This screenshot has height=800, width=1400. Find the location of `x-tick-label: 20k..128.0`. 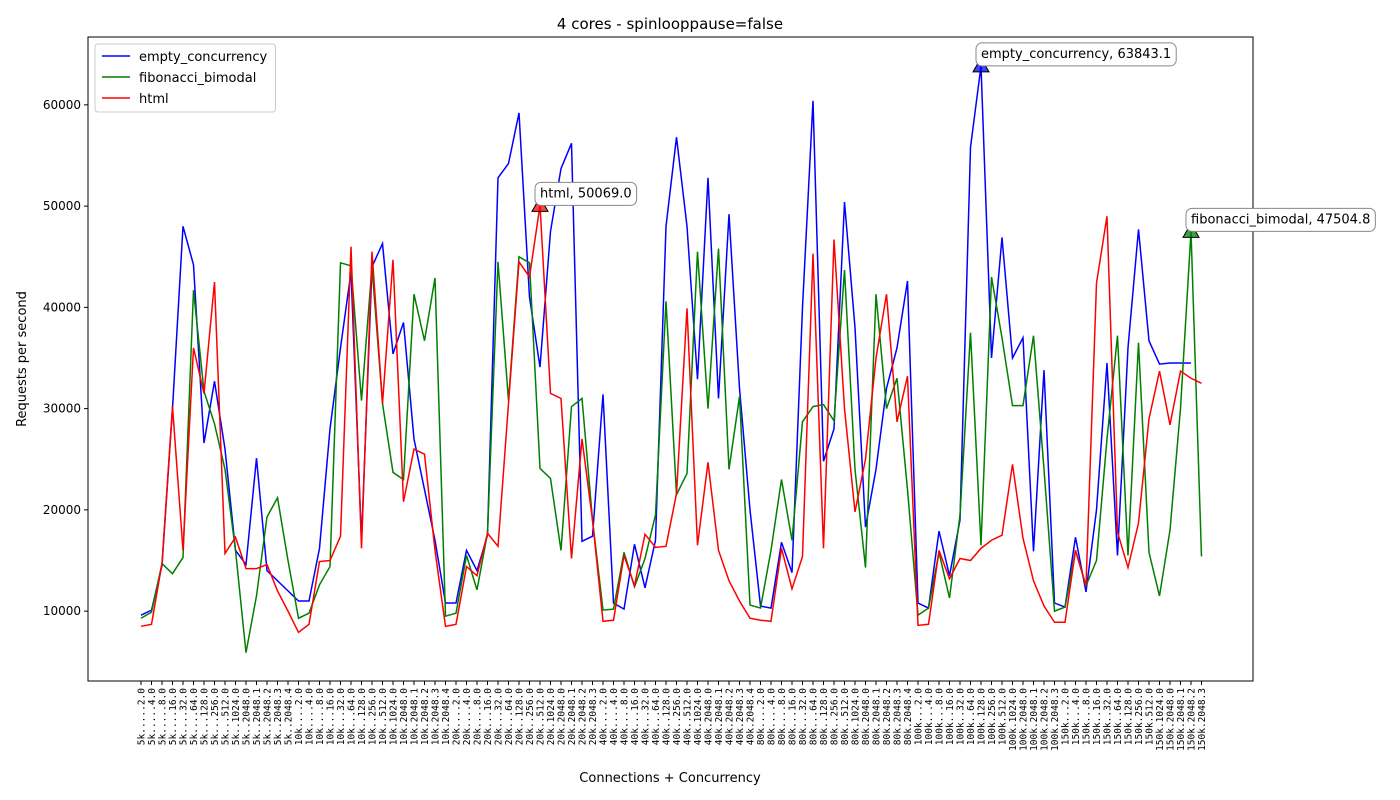

x-tick-label: 20k..128.0 is located at coordinates (520, 716).